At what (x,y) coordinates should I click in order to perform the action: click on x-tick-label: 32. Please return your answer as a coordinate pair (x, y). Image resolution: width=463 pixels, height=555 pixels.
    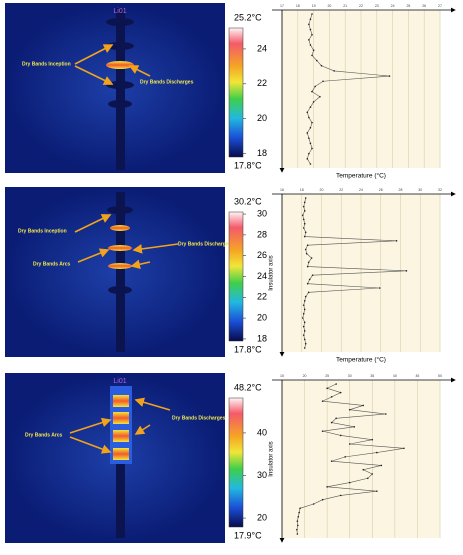
    Looking at the image, I should click on (440, 190).